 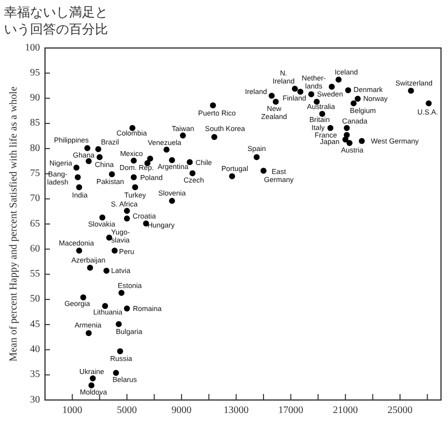 I want to click on x-tick-label: 5000, so click(x=126, y=410).